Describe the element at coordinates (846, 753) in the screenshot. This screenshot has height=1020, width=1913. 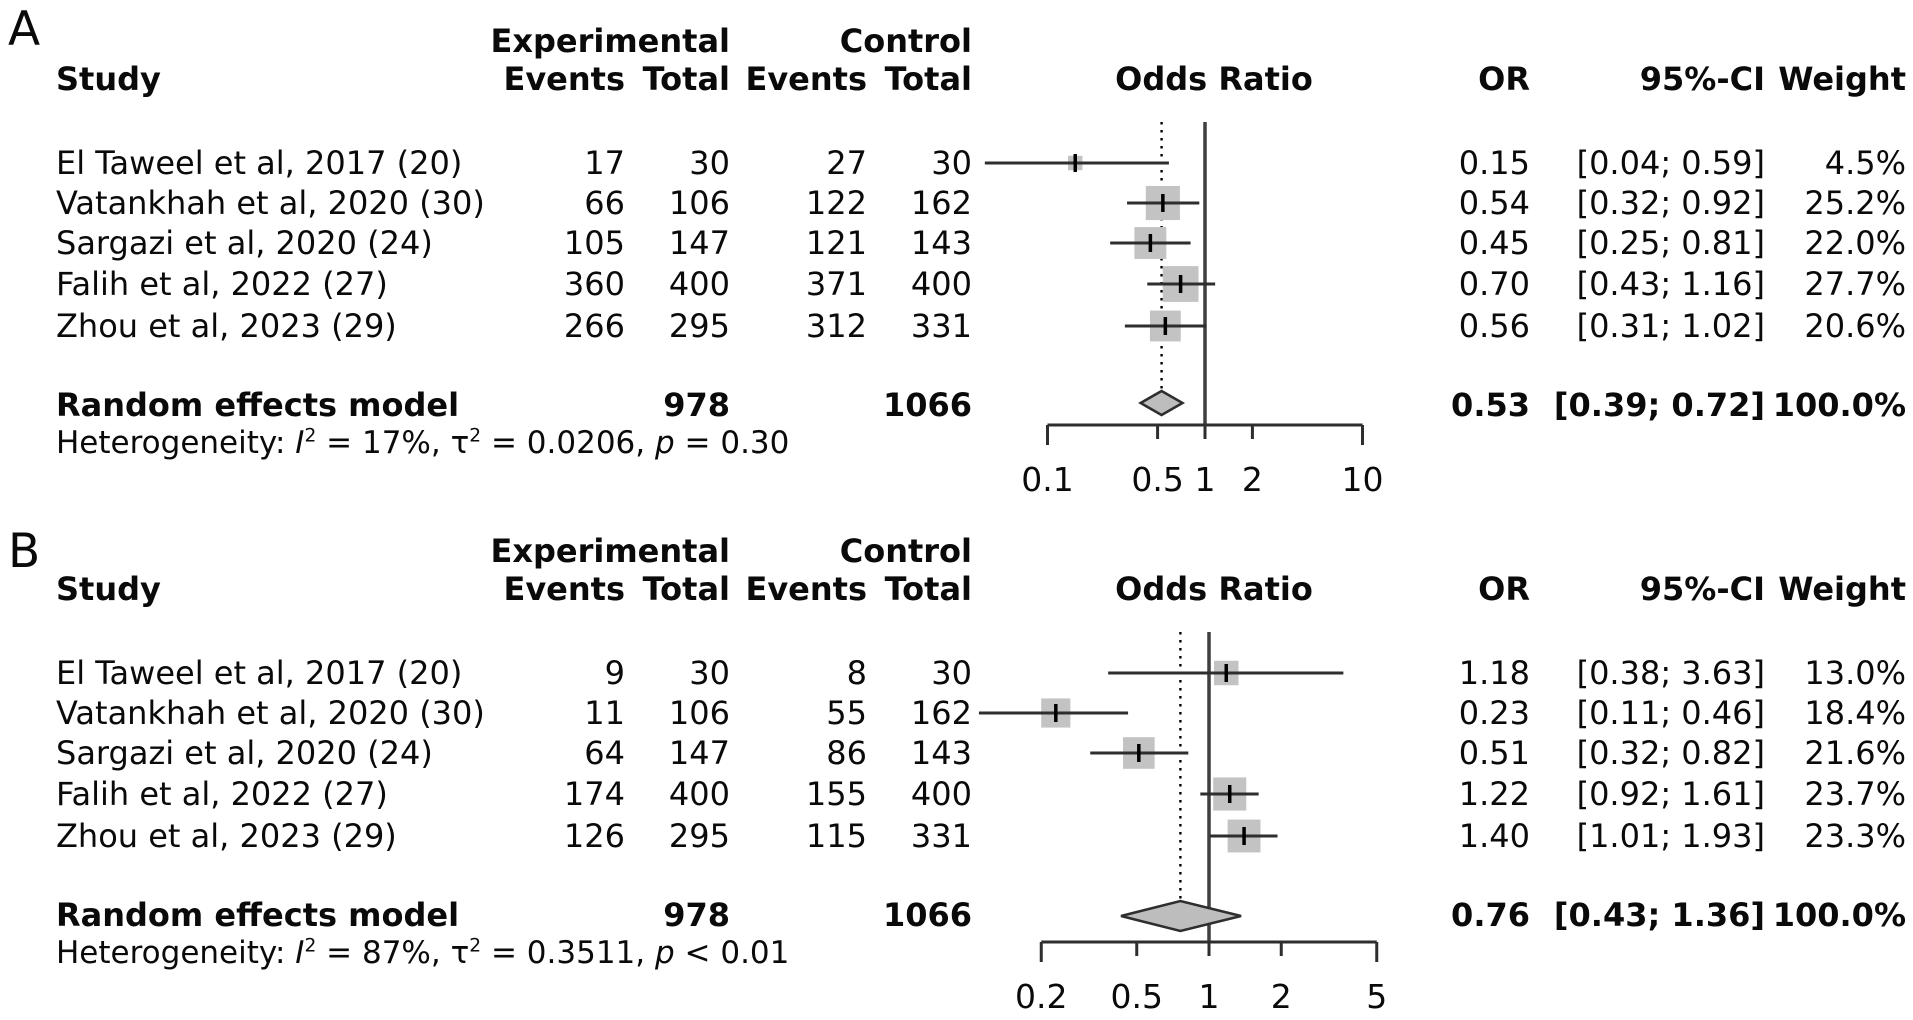
I see `ctrl-events-value: 86` at that location.